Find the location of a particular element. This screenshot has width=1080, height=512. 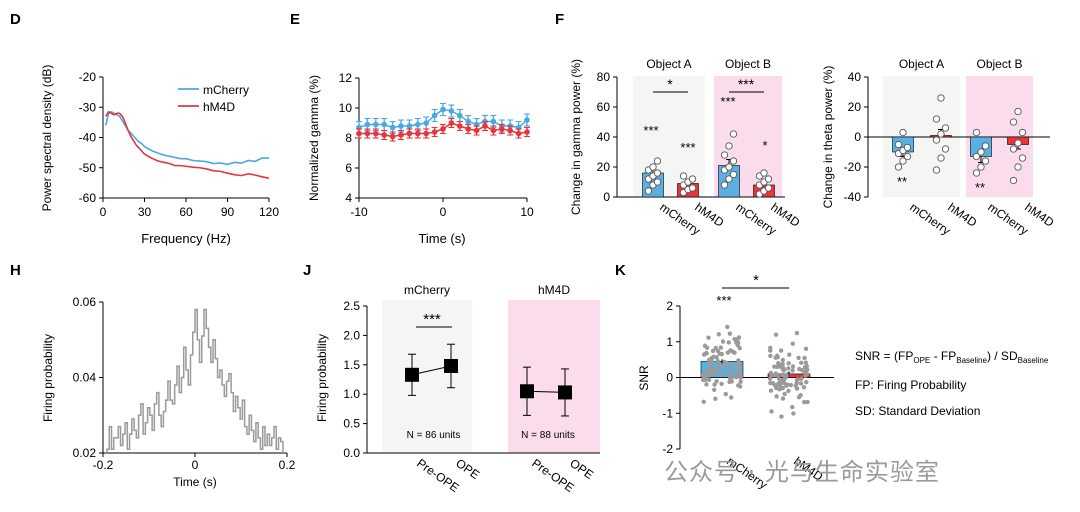

snr-y-tick-label: 0 is located at coordinates (669, 378).